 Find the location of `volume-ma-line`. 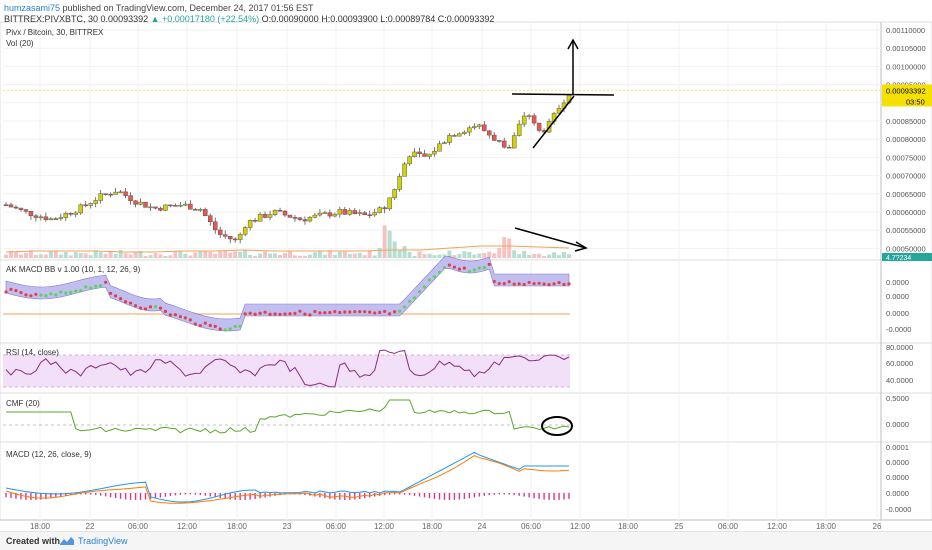

volume-ma-line is located at coordinates (287, 249).